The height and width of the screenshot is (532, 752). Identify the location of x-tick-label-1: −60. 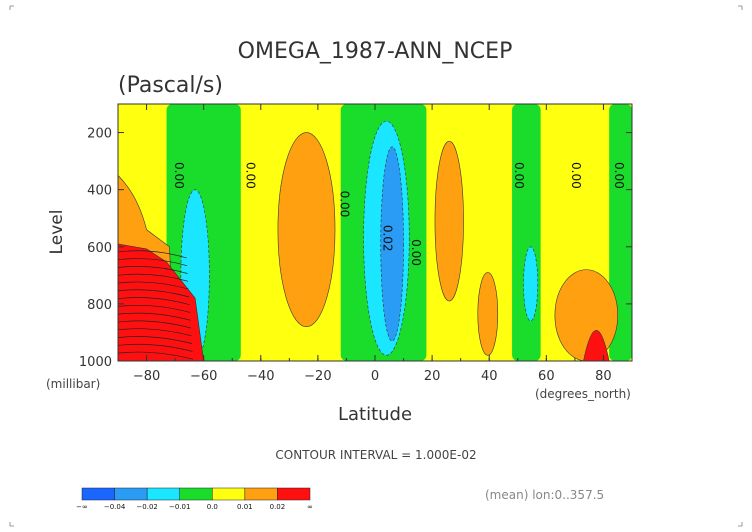
(203, 376).